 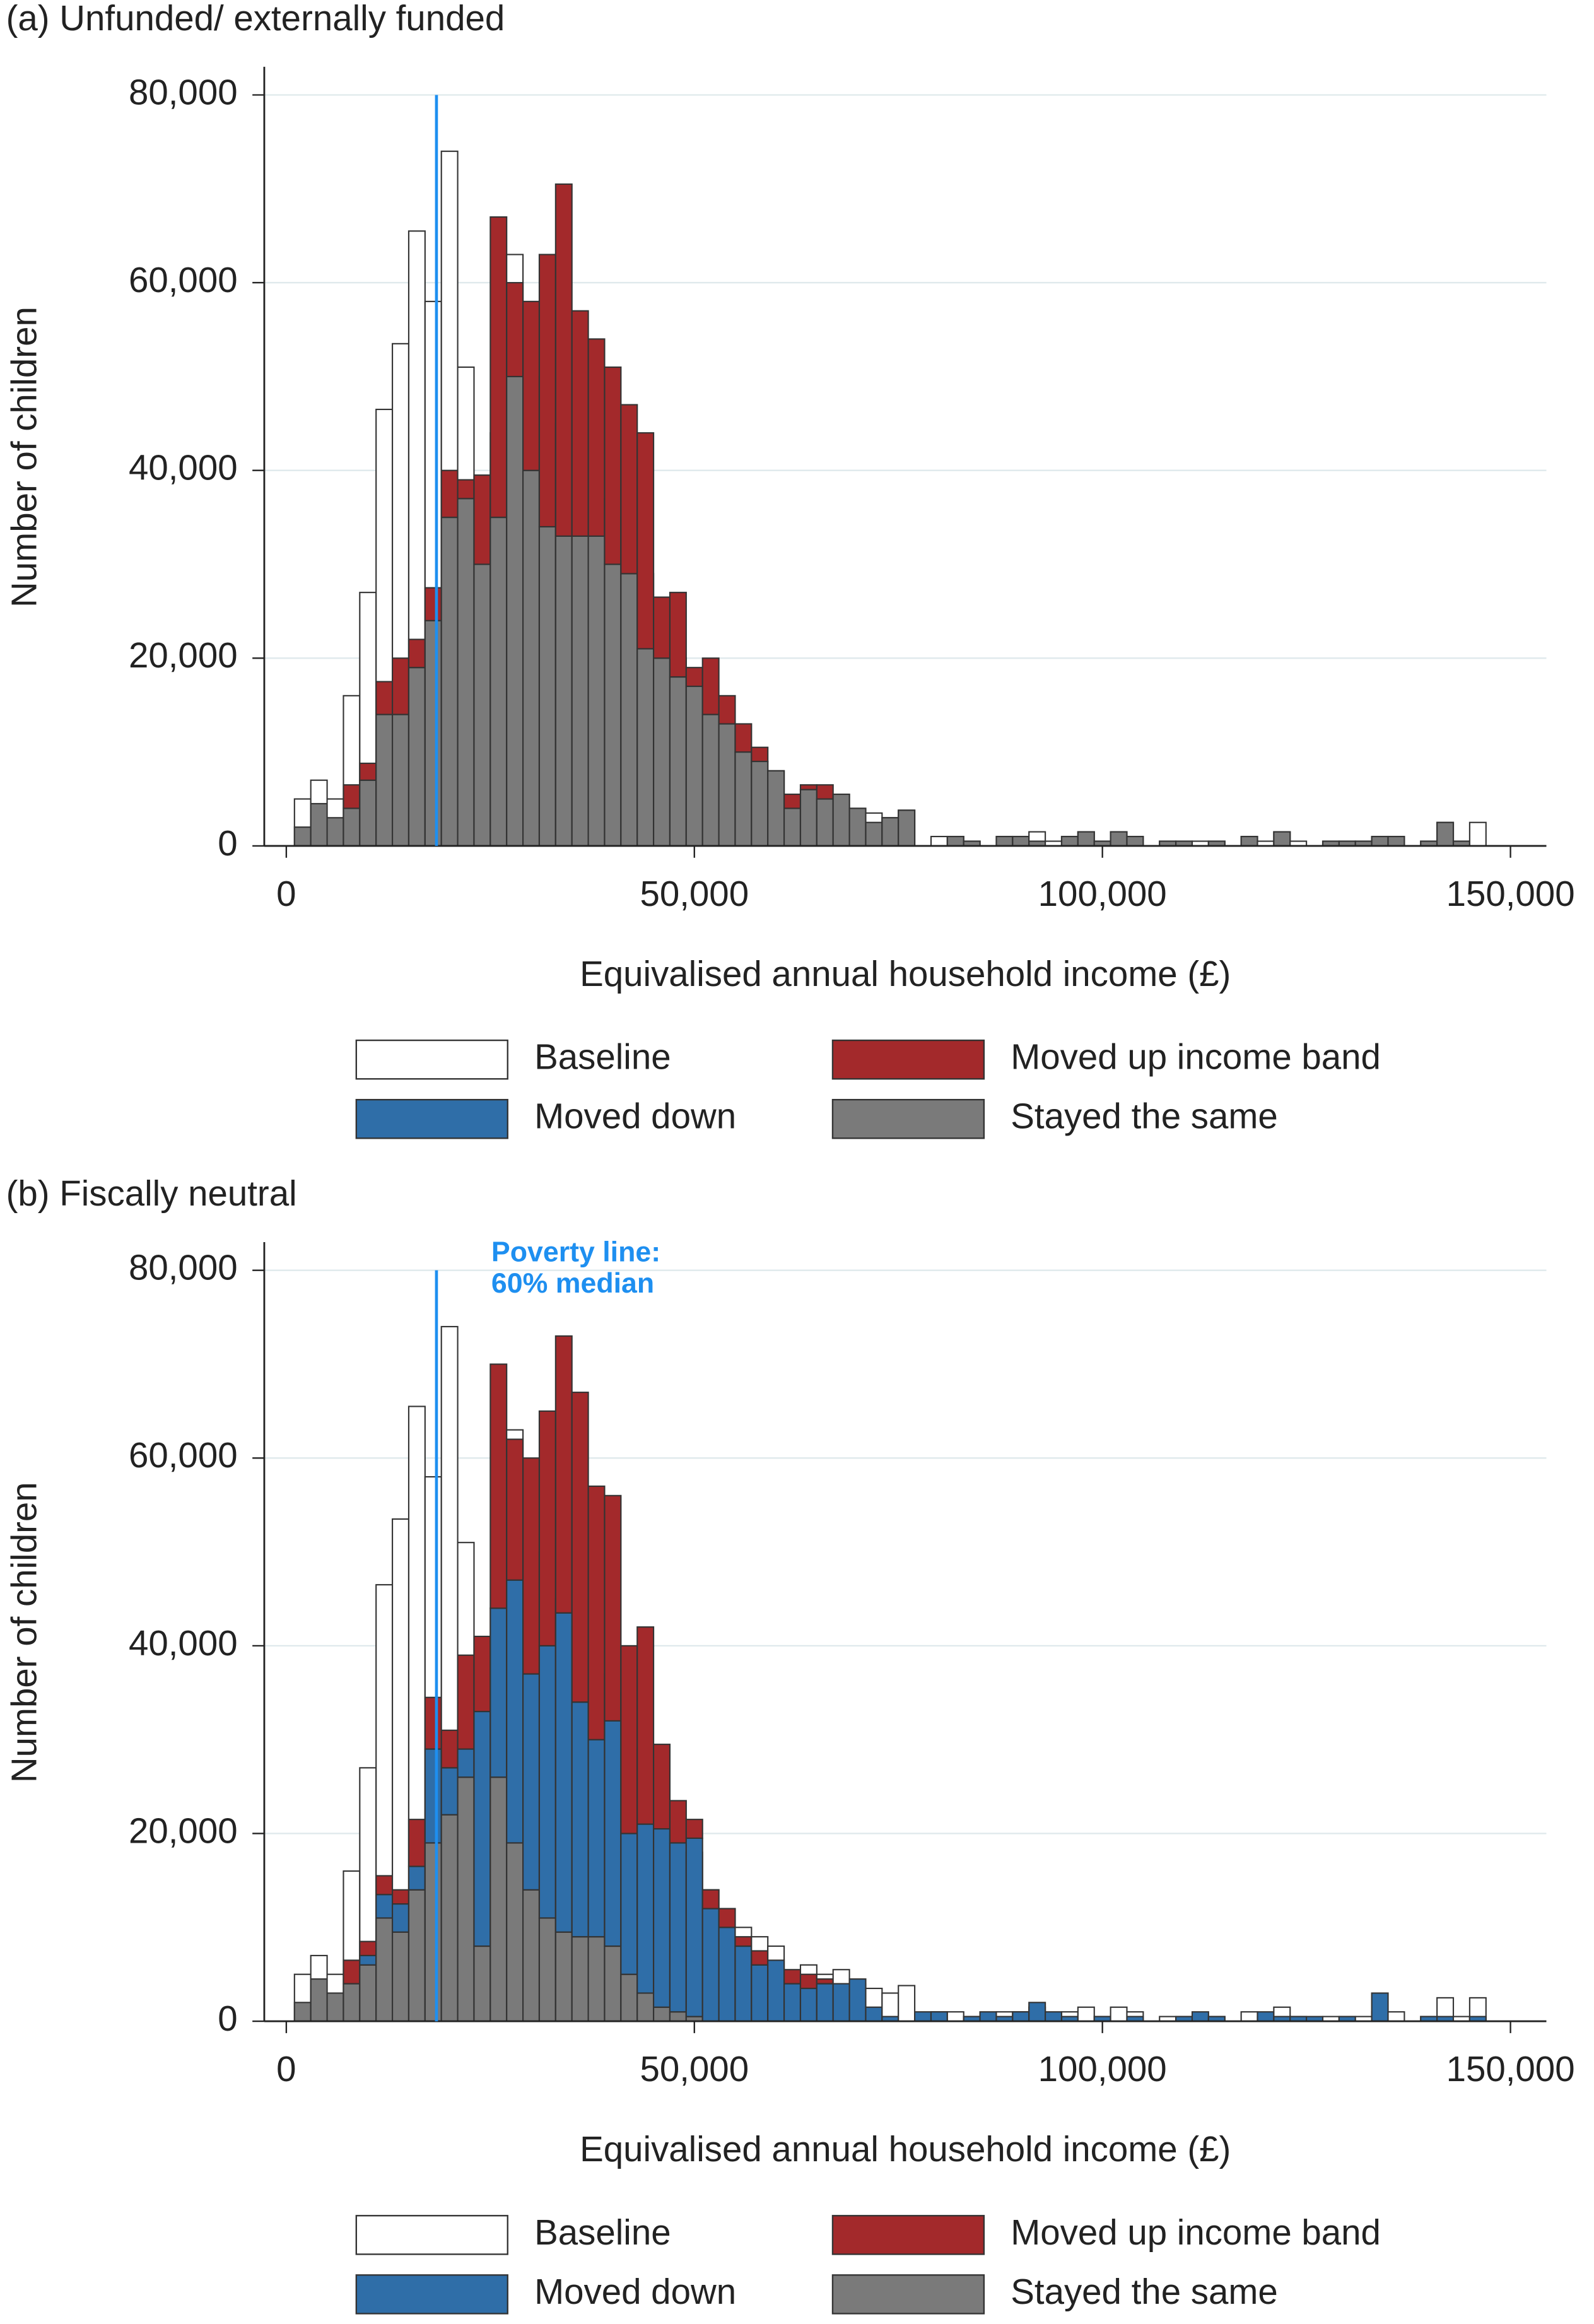 I want to click on y-tick-label: 60,000, so click(x=183, y=280).